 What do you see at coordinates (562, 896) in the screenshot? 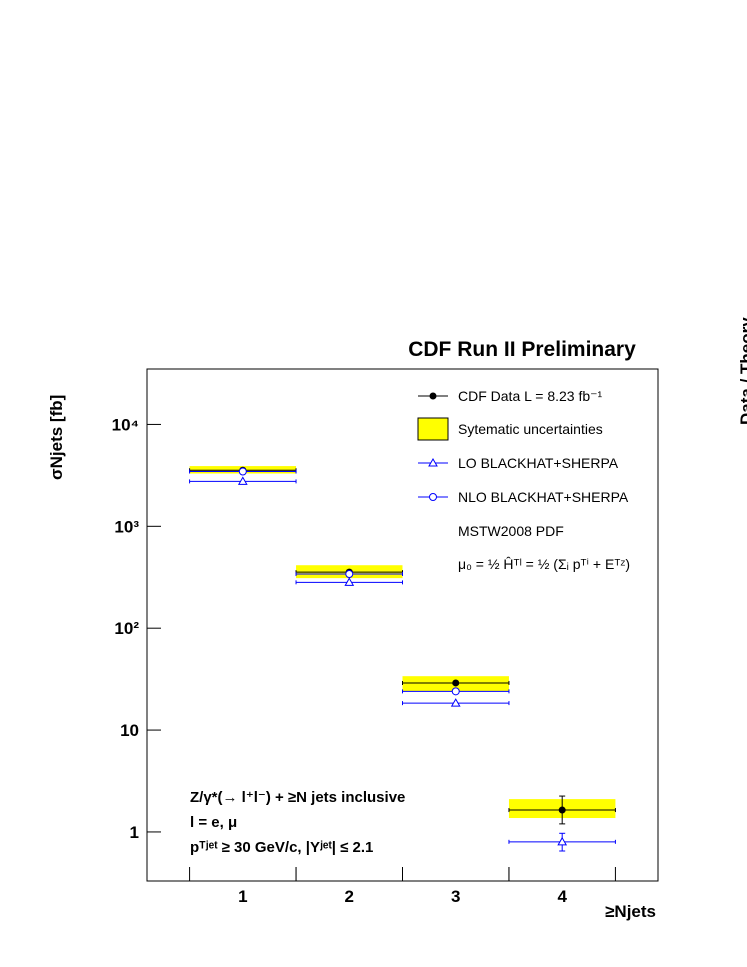
I see `x-tick-label: 4` at bounding box center [562, 896].